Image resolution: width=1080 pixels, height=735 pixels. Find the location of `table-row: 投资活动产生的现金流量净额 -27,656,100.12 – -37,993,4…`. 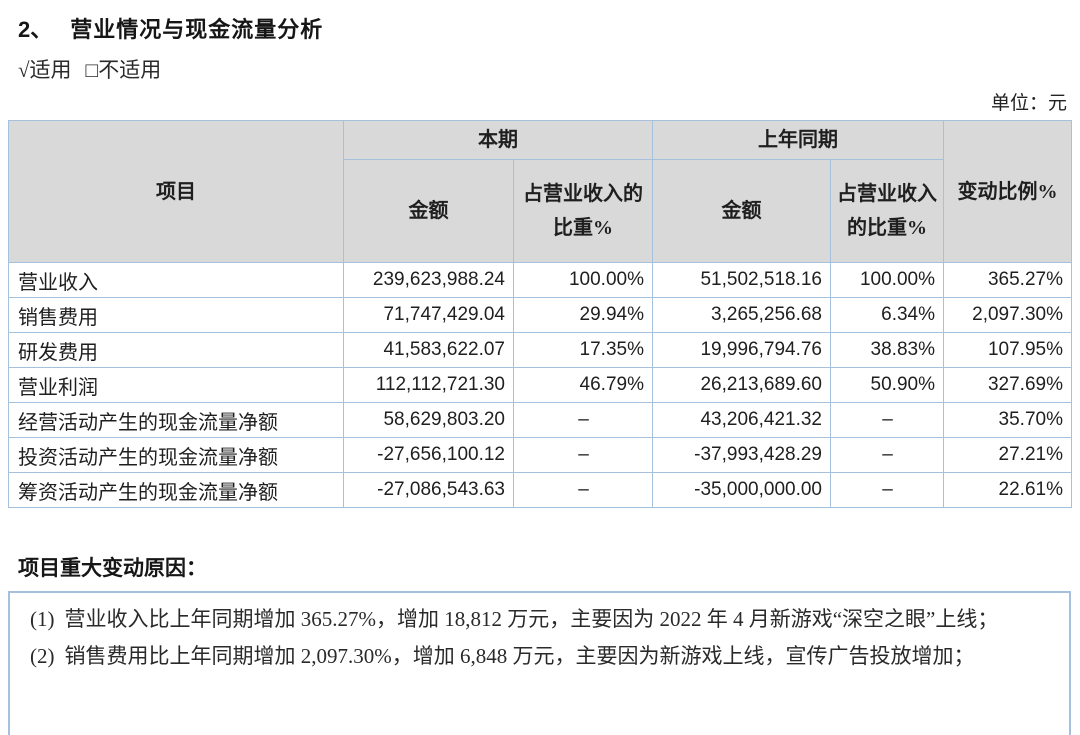

table-row: 投资活动产生的现金流量净额 -27,656,100.12 – -37,993,4… is located at coordinates (540, 455).